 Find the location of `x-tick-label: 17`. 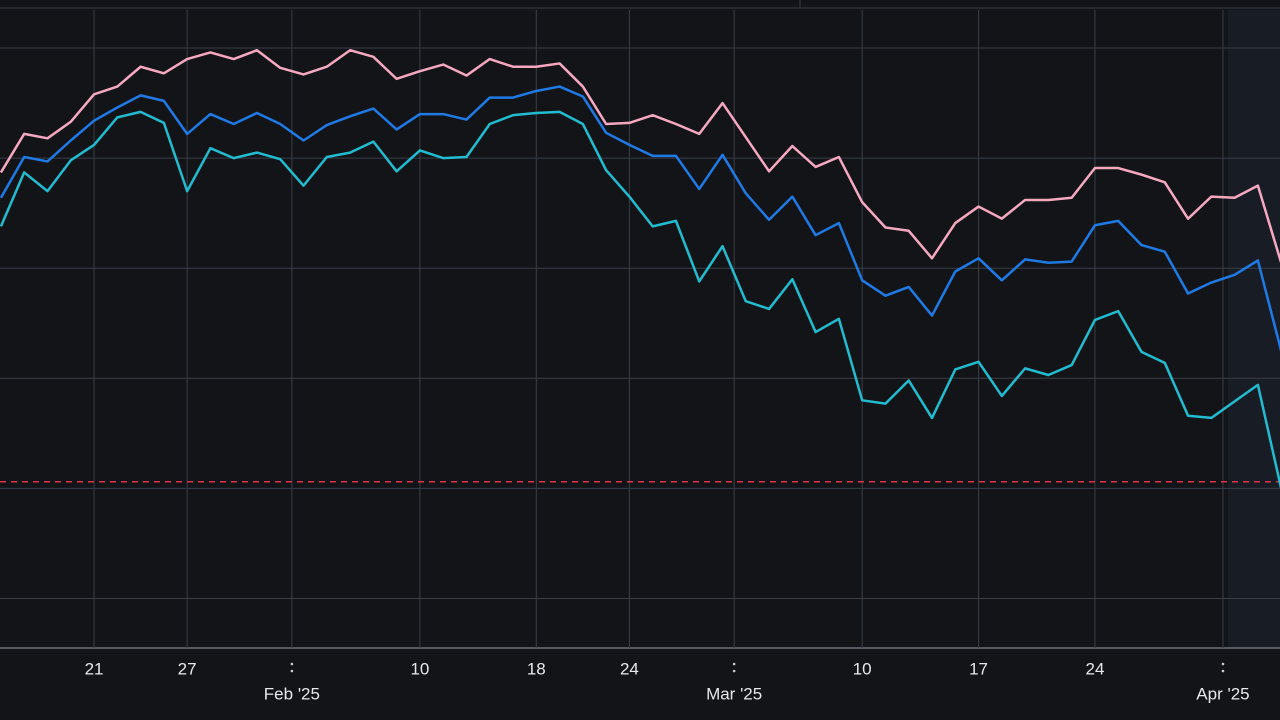

x-tick-label: 17 is located at coordinates (978, 668).